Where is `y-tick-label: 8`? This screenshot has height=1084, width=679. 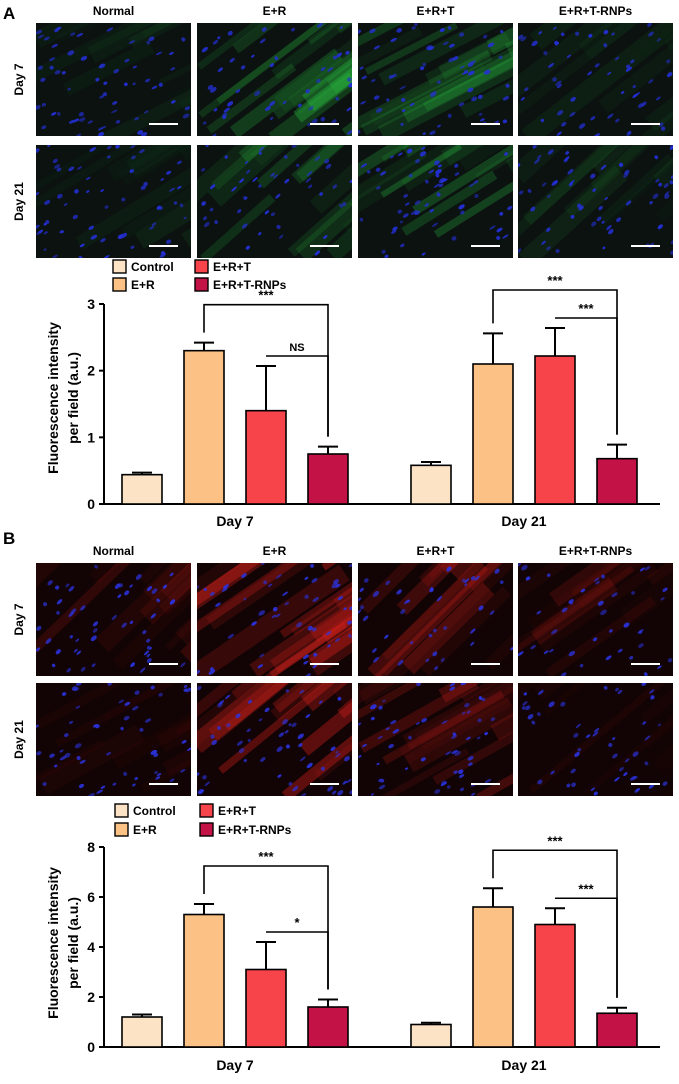 y-tick-label: 8 is located at coordinates (91, 847).